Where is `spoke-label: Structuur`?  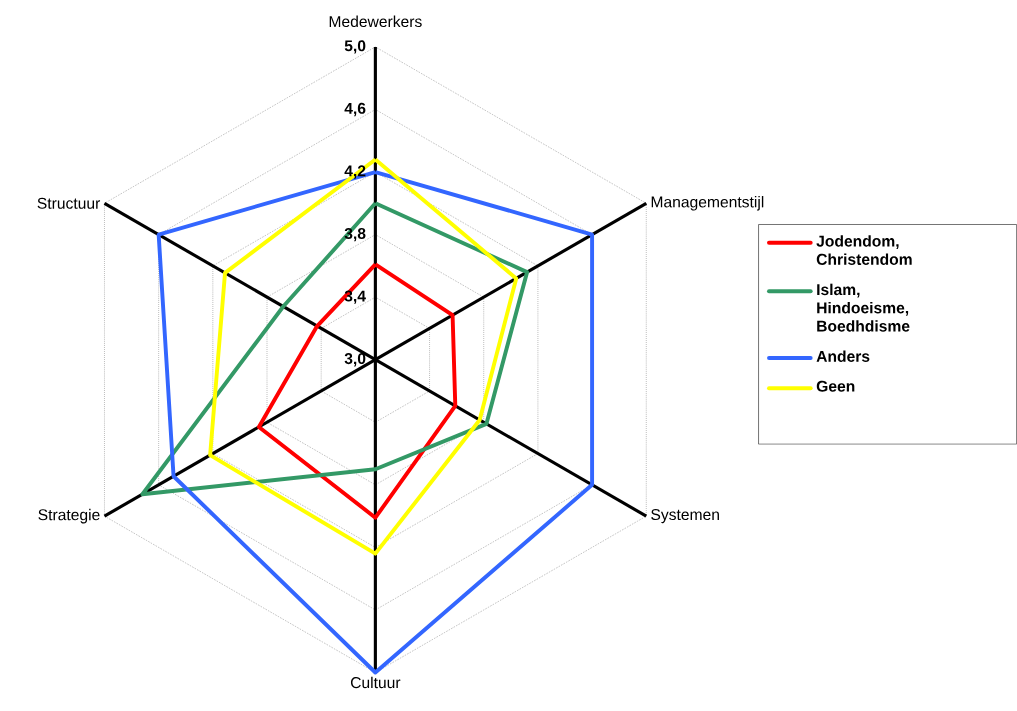 spoke-label: Structuur is located at coordinates (69, 203).